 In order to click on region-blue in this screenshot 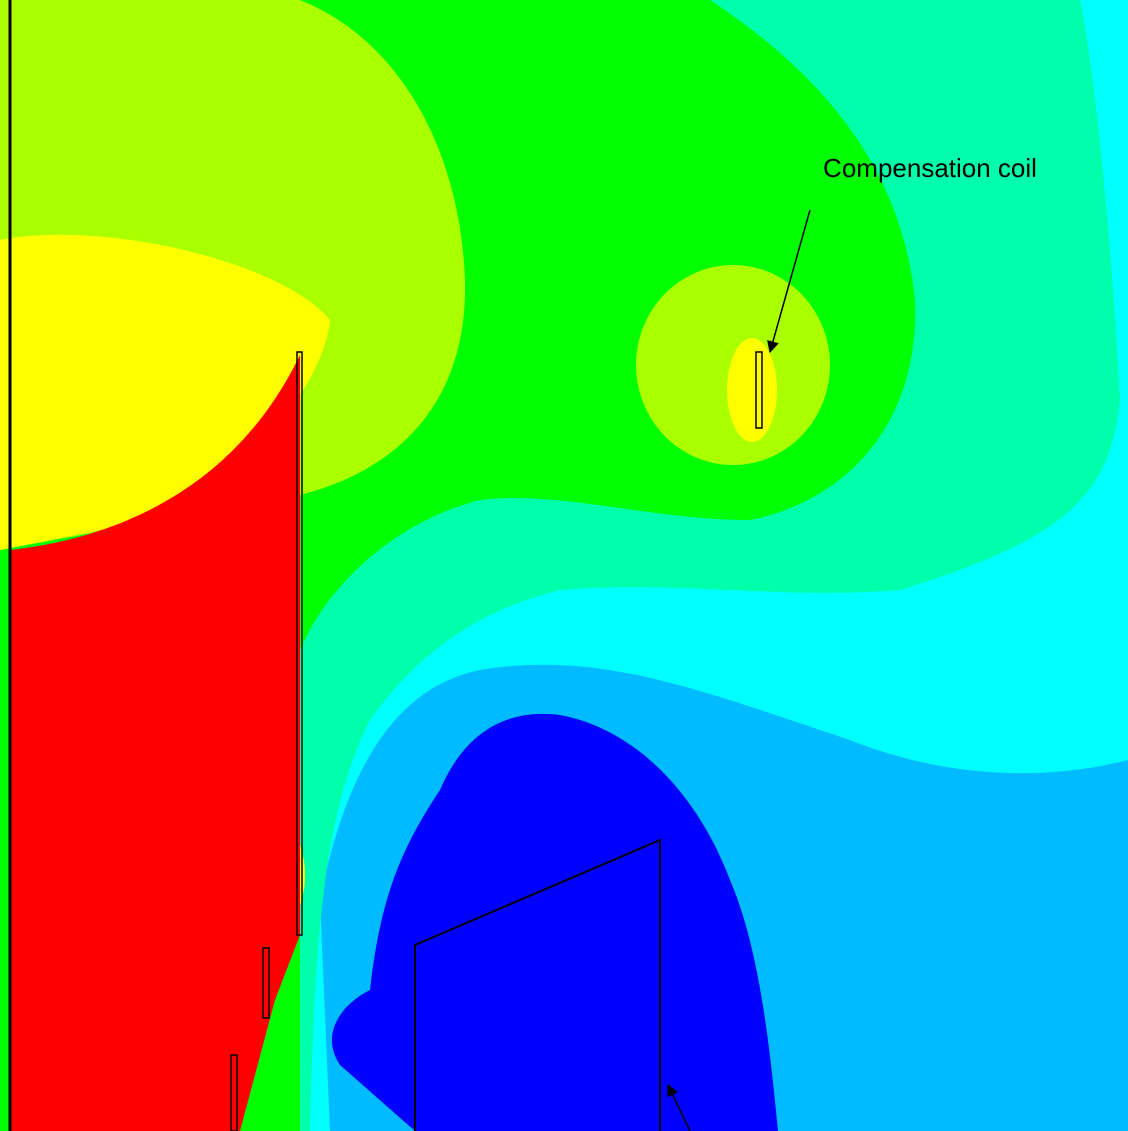, I will do `click(554, 922)`.